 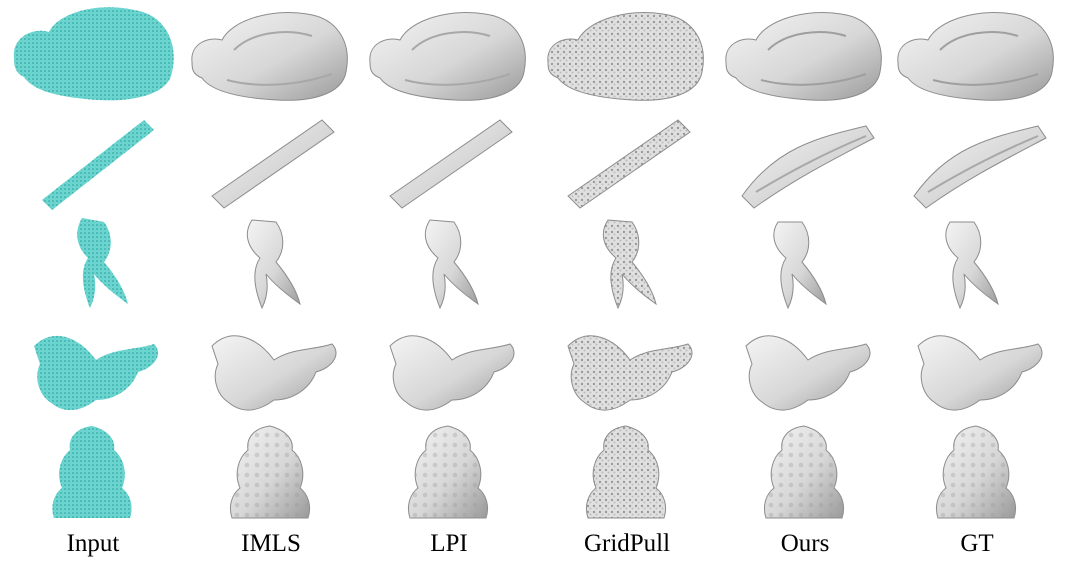 I want to click on column-label-ours: Ours, so click(x=805, y=543).